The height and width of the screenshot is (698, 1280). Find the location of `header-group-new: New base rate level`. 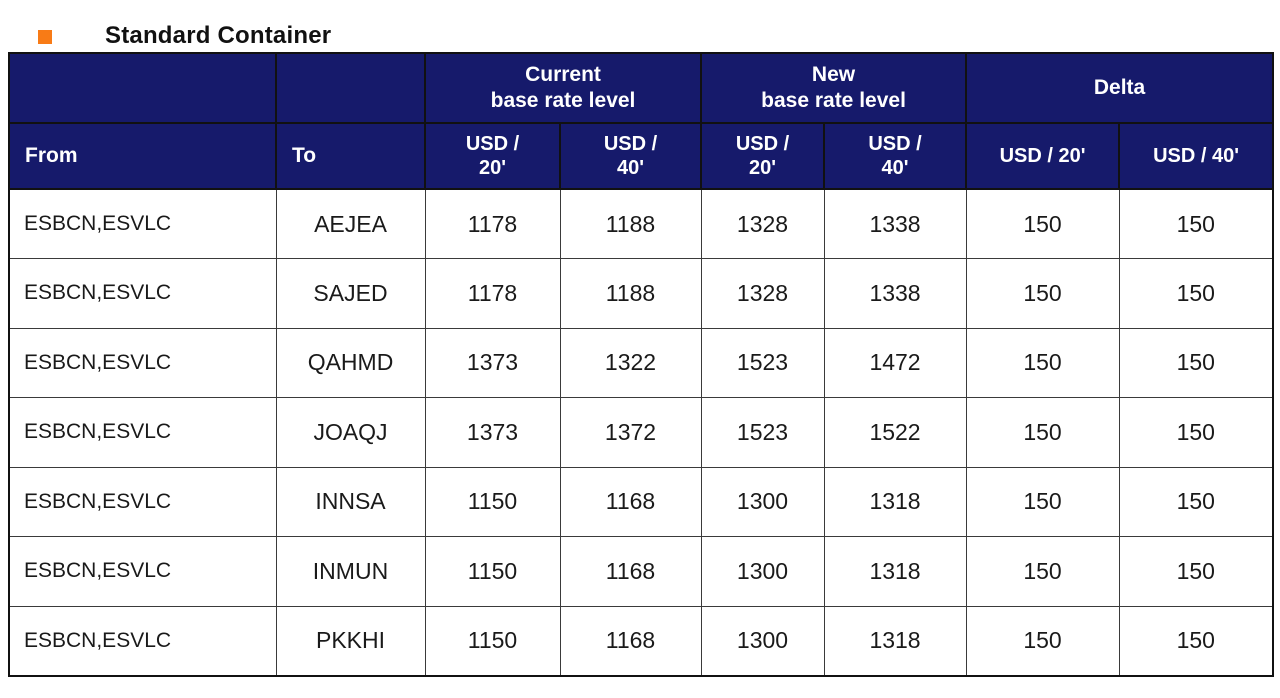

header-group-new: New base rate level is located at coordinates (834, 88).